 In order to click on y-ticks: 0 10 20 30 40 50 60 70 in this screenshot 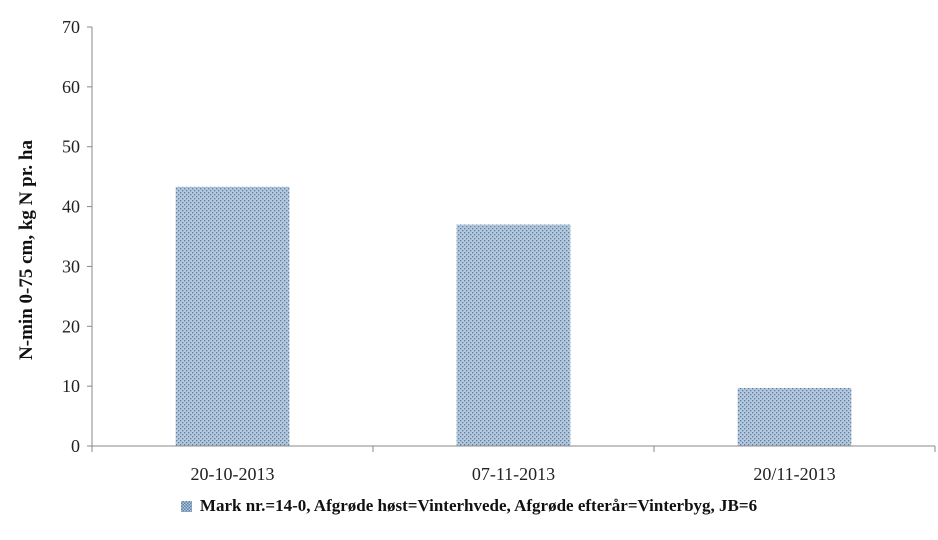, I will do `click(77, 236)`.